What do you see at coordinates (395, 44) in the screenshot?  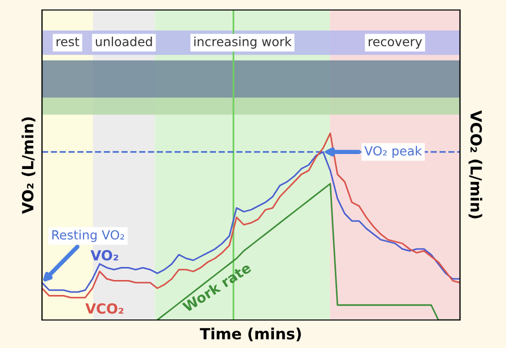 I see `text: recovery` at bounding box center [395, 44].